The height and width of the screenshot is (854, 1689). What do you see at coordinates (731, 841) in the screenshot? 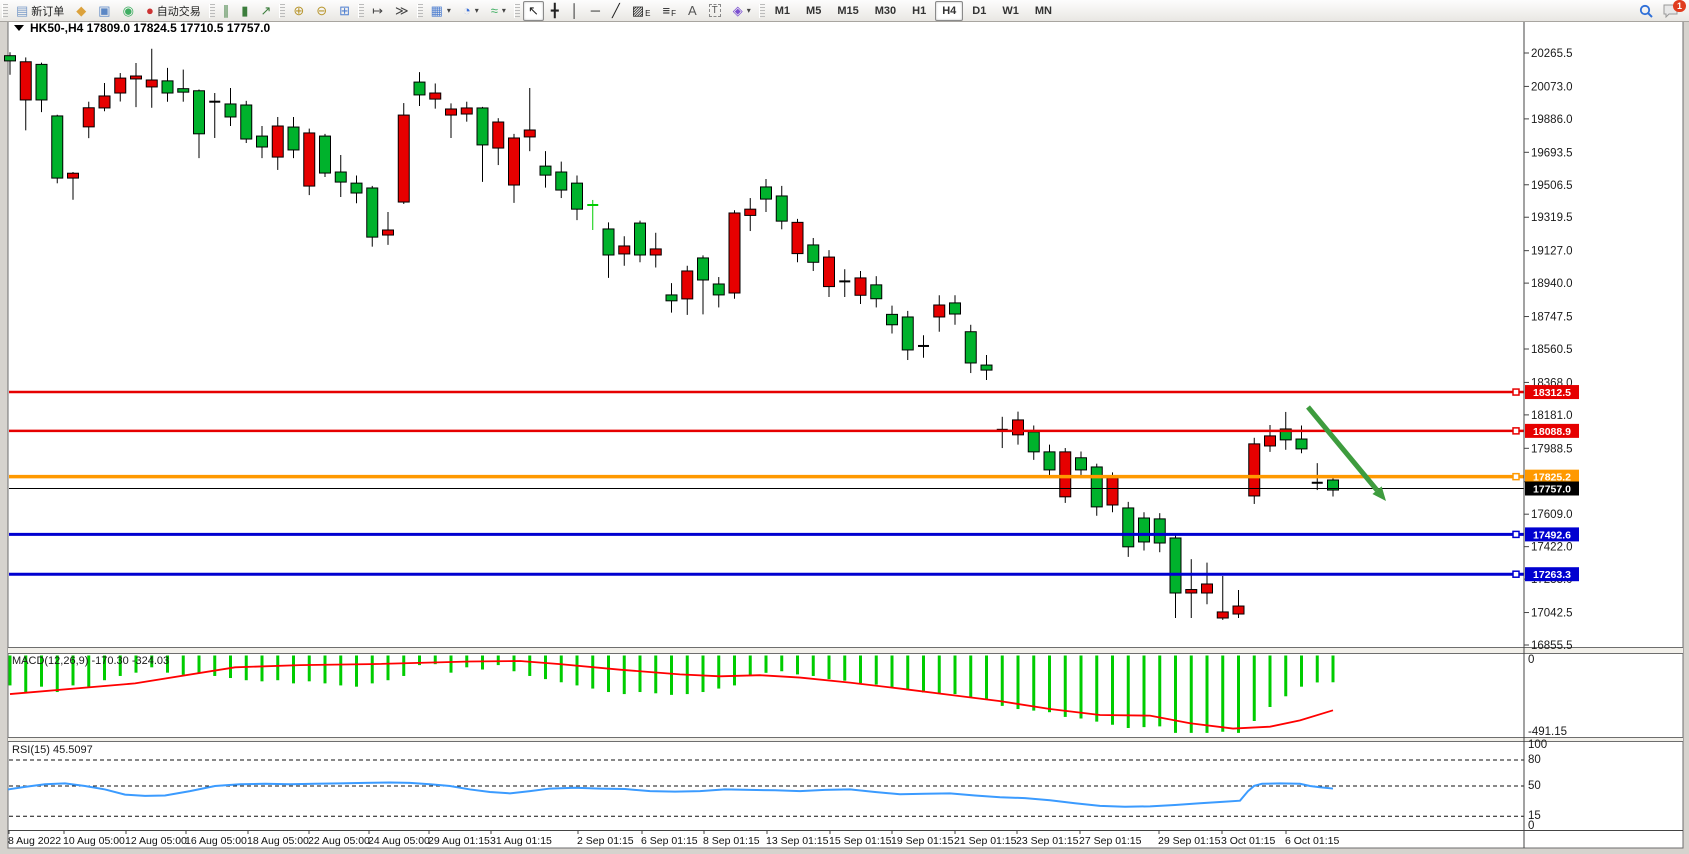
I see `svg-text: 8 Sep 01:15` at bounding box center [731, 841].